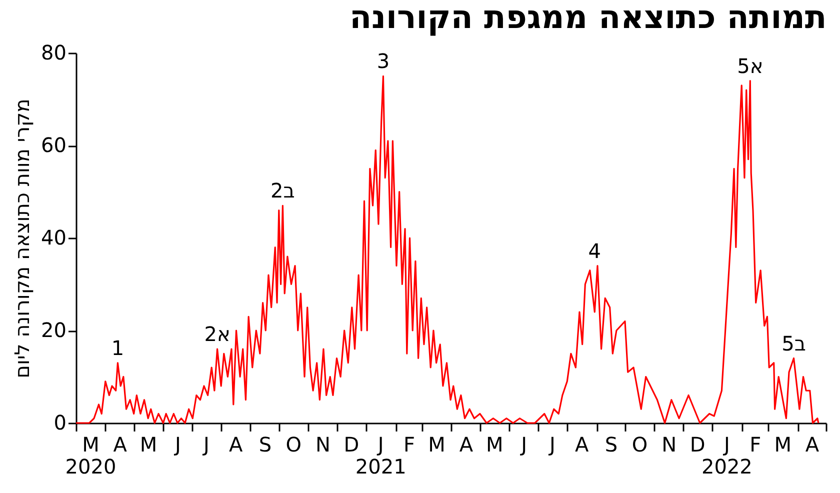 This screenshot has width=840, height=493. What do you see at coordinates (60, 422) in the screenshot?
I see `y-tick-label: 0` at bounding box center [60, 422].